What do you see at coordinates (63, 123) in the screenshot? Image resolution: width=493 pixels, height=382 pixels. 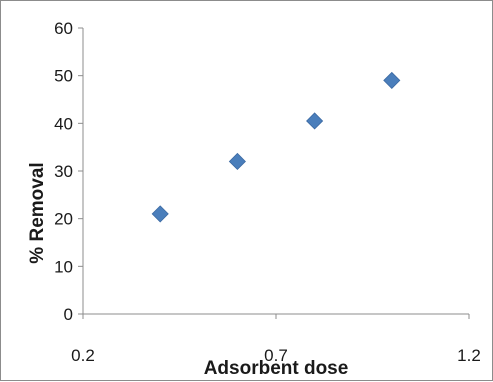 I see `y-tick-label: 40` at bounding box center [63, 123].